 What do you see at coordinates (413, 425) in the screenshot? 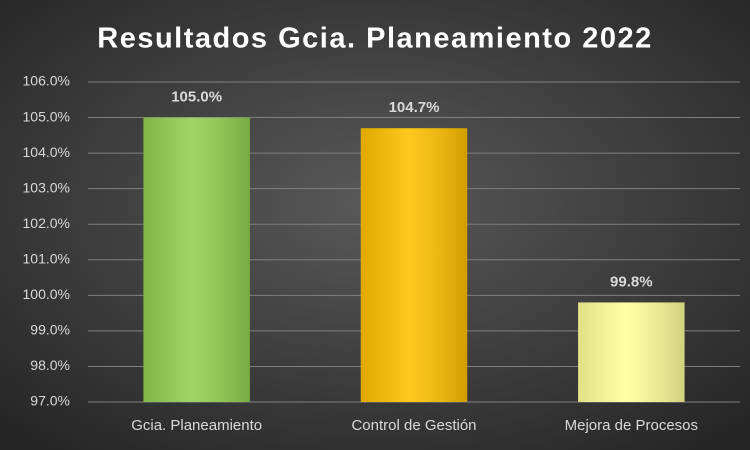
I see `x-tick-label: Control de Gestión` at bounding box center [413, 425].